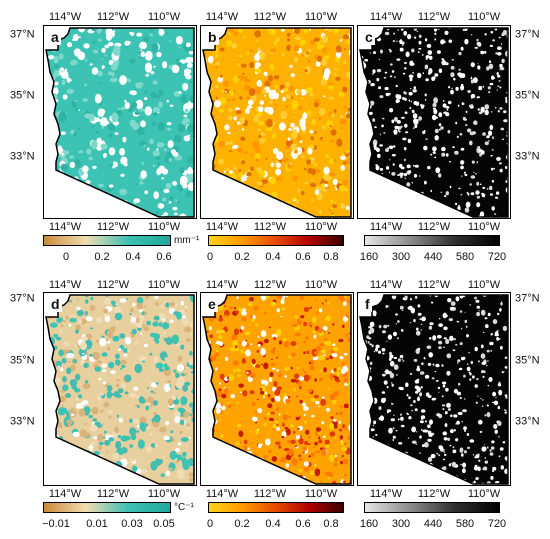 The width and height of the screenshot is (550, 539). Describe the element at coordinates (164, 257) in the screenshot. I see `colorbar-tick: 0.6` at that location.